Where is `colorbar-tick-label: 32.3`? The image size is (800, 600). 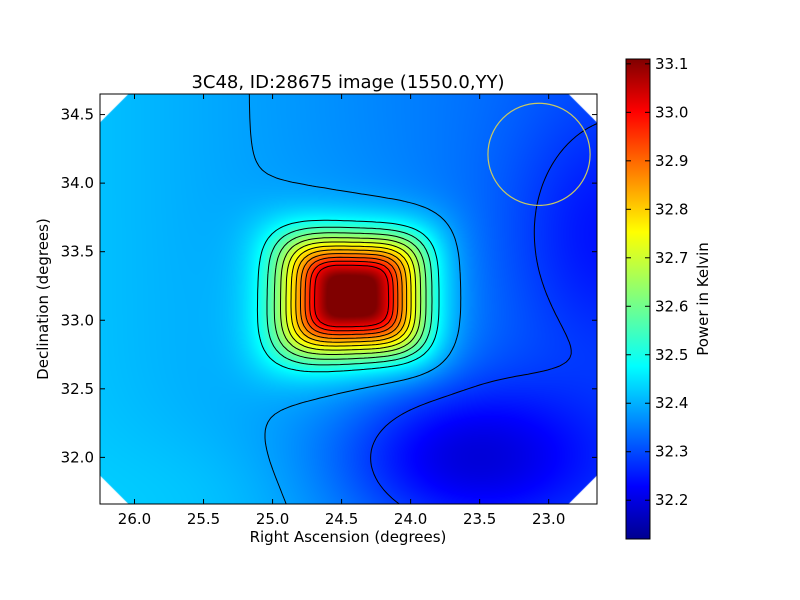
colorbar-tick-label: 32.3 is located at coordinates (671, 452).